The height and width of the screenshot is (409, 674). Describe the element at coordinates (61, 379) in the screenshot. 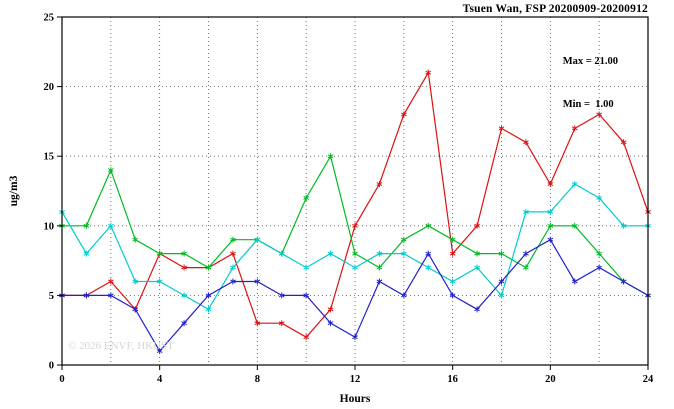

I see `x-tick-label: 0` at that location.